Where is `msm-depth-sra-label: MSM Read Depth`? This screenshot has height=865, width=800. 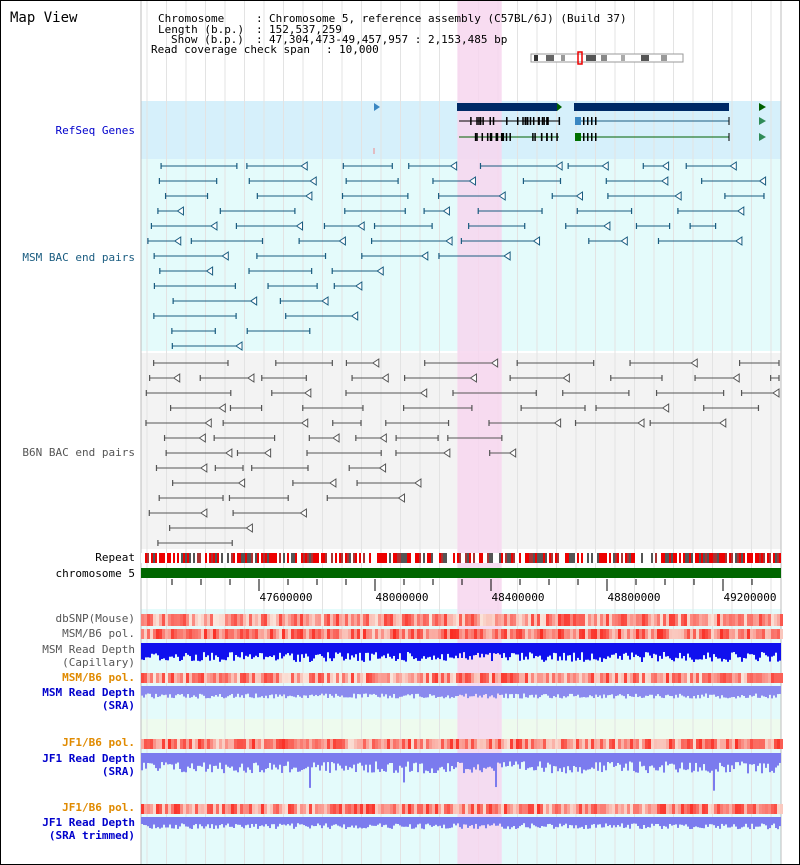
msm-depth-sra-label: MSM Read Depth is located at coordinates (88, 692).